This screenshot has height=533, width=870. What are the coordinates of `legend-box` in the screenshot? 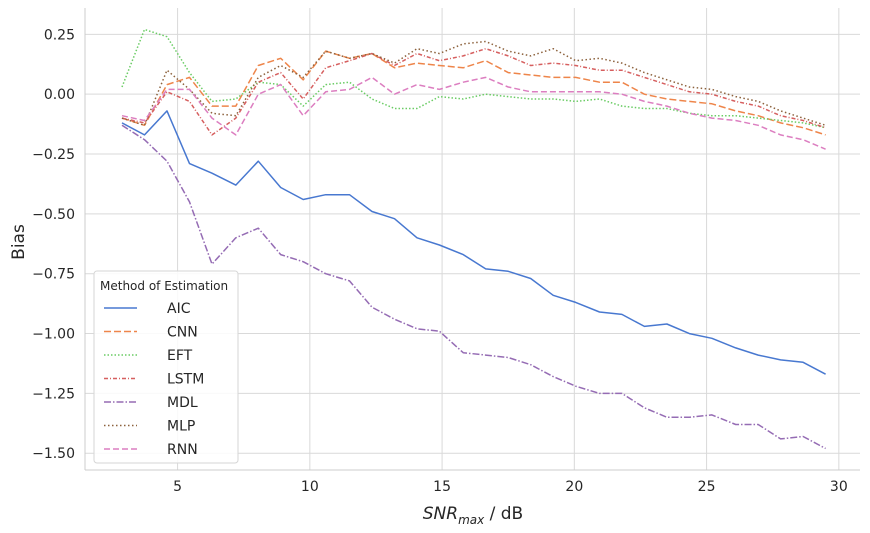 It's located at (166, 367).